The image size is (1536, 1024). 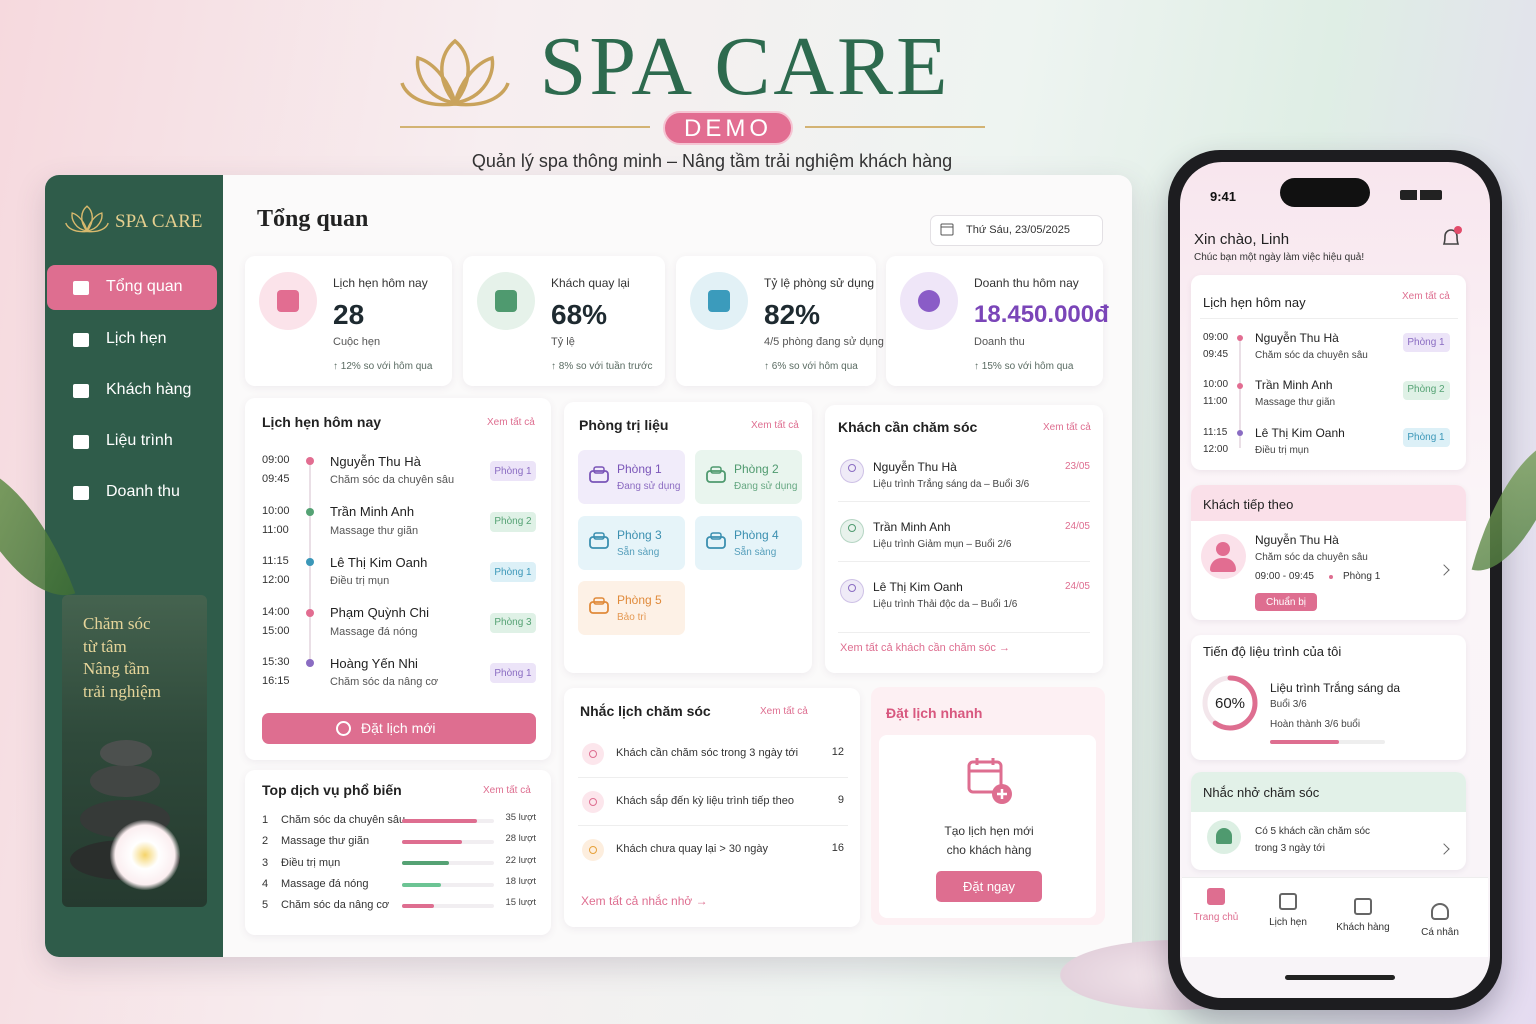 What do you see at coordinates (455, 73) in the screenshot?
I see `lotus-icon` at bounding box center [455, 73].